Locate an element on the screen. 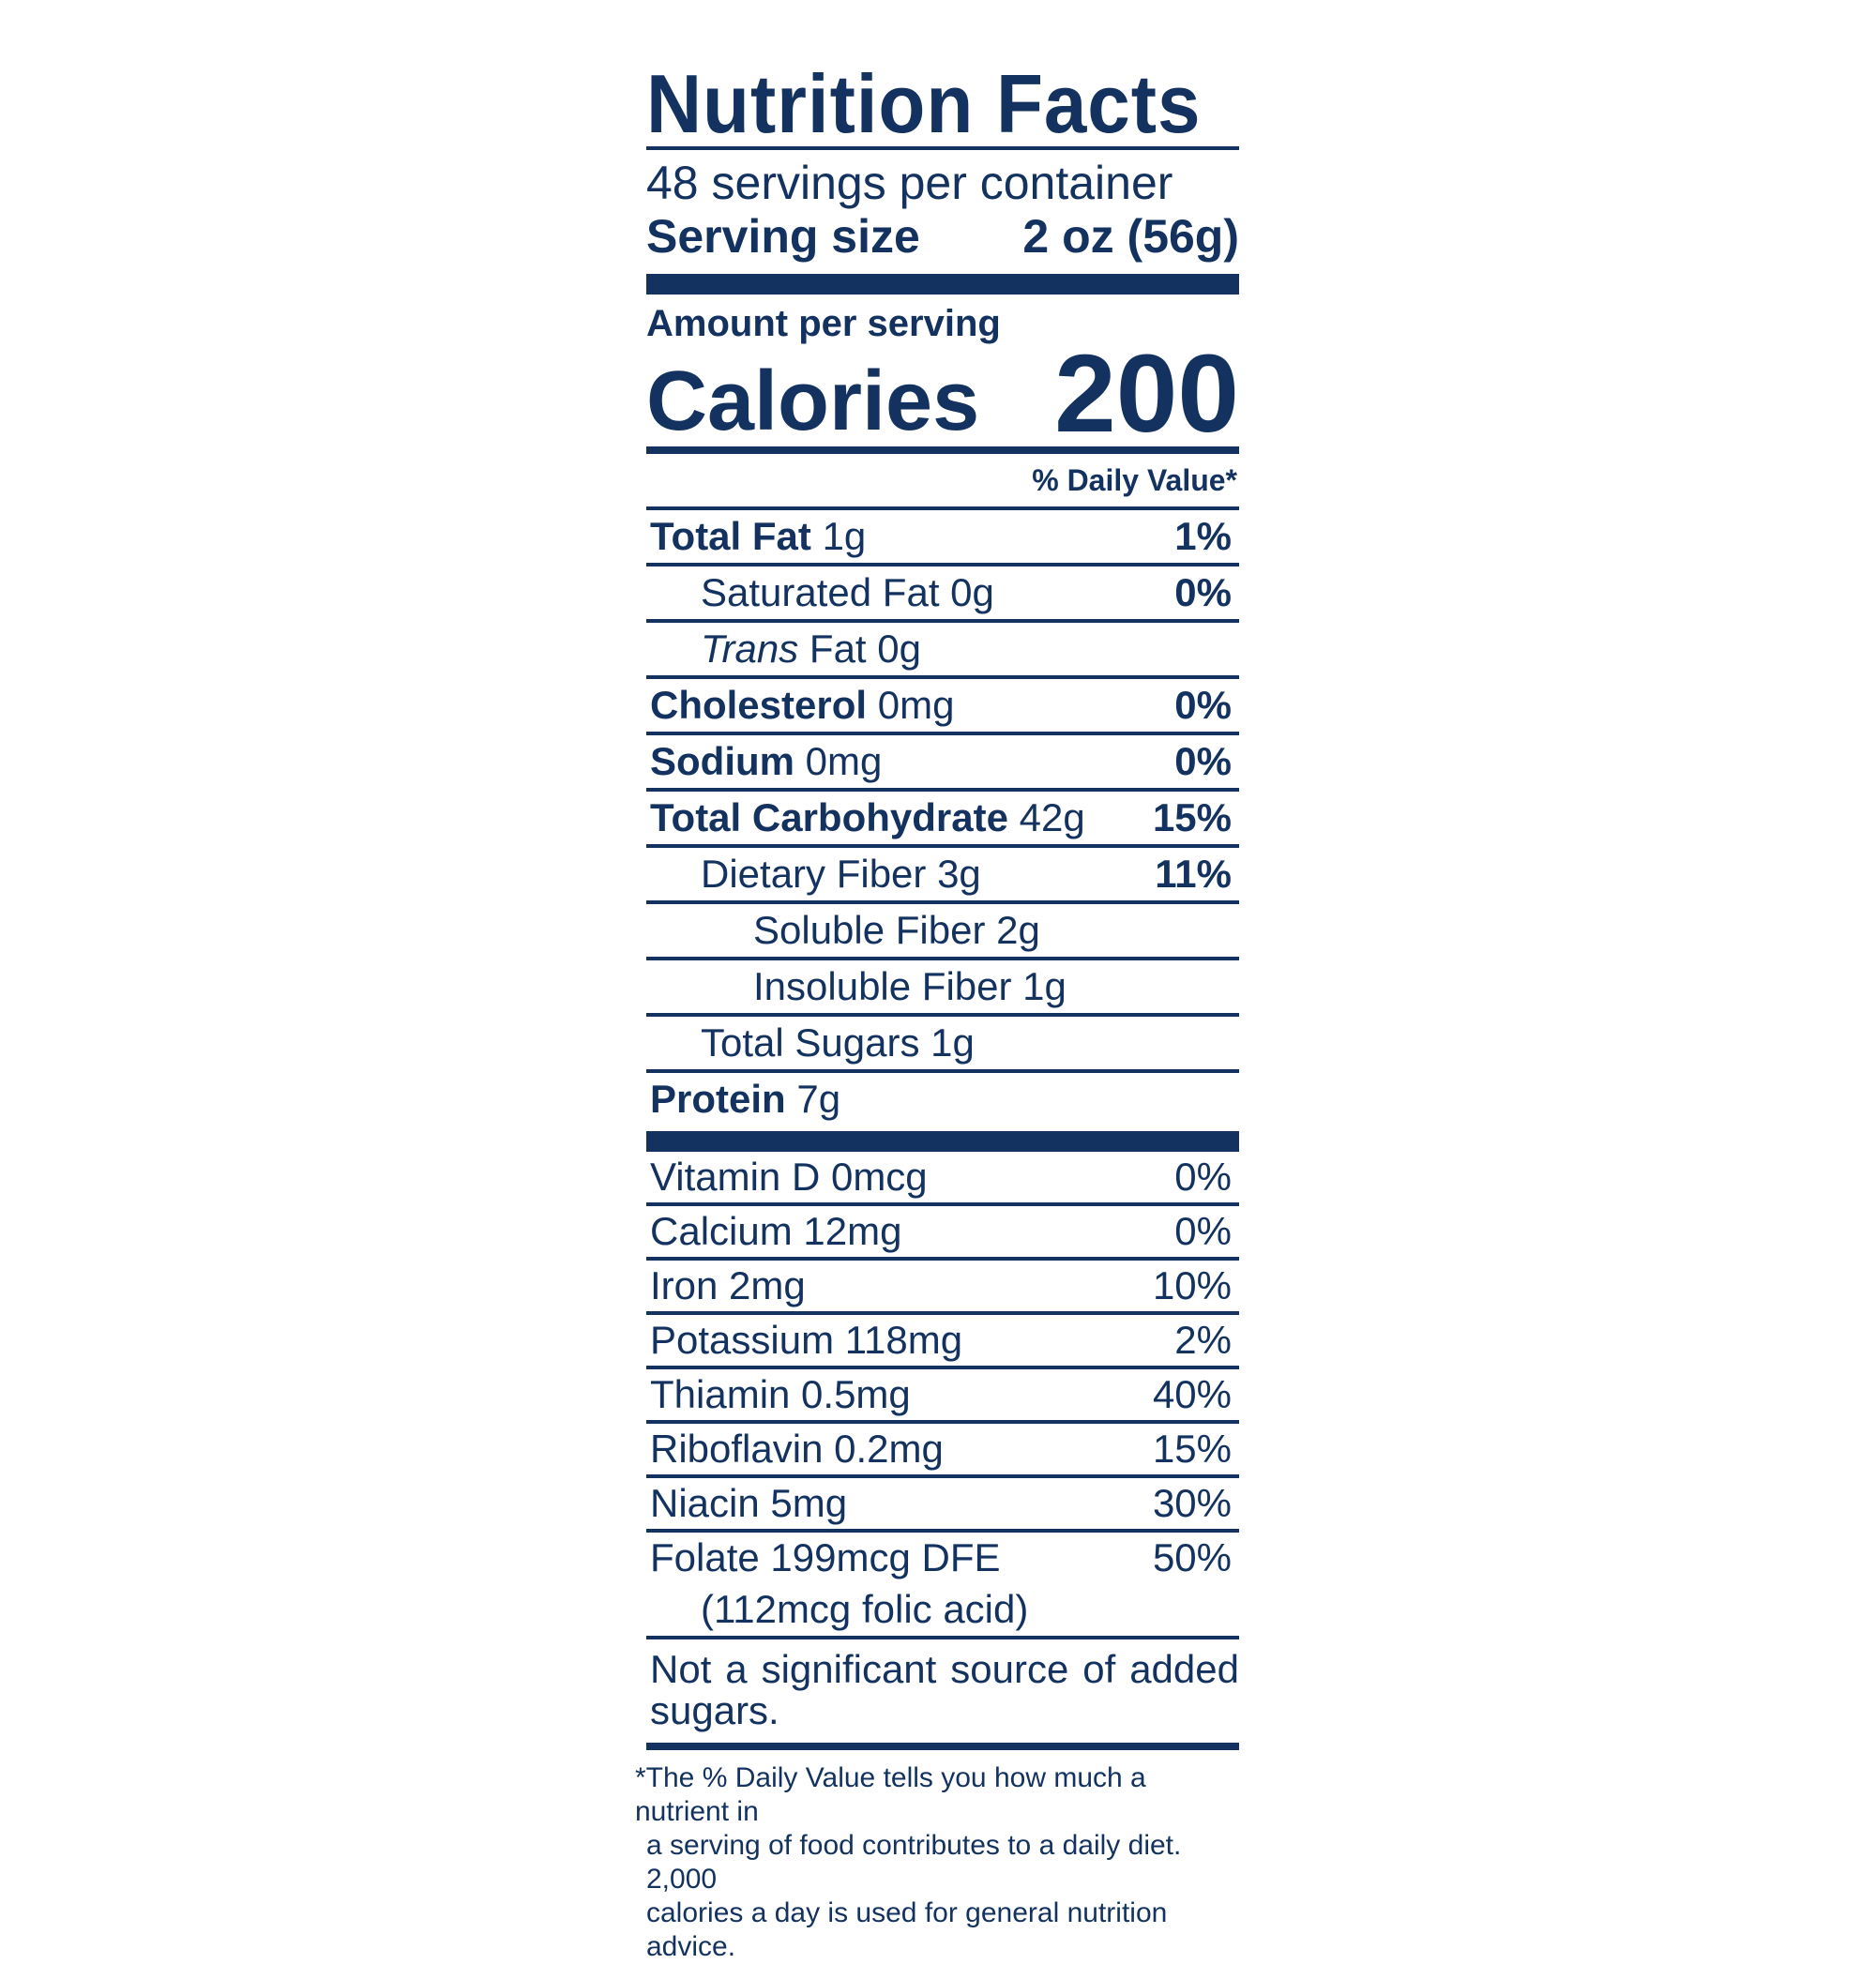 This screenshot has width=1876, height=1964. vitamin-text: Iron 2mg is located at coordinates (728, 1285).